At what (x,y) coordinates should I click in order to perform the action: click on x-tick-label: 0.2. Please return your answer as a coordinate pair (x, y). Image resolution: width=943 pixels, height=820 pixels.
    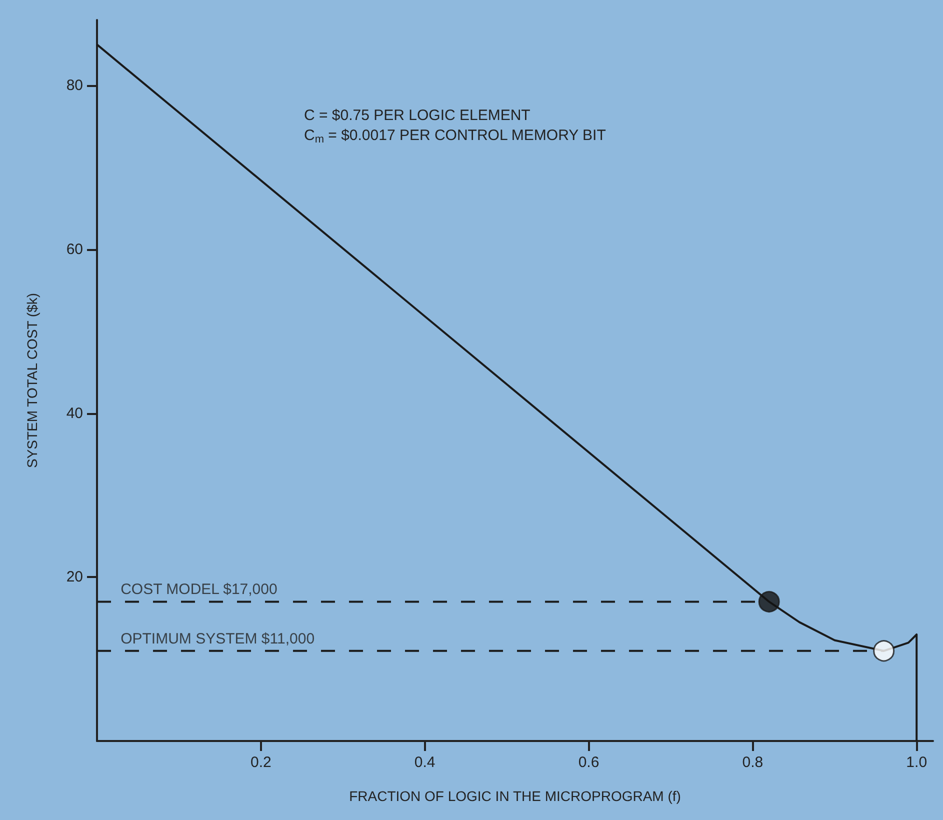
    Looking at the image, I should click on (261, 762).